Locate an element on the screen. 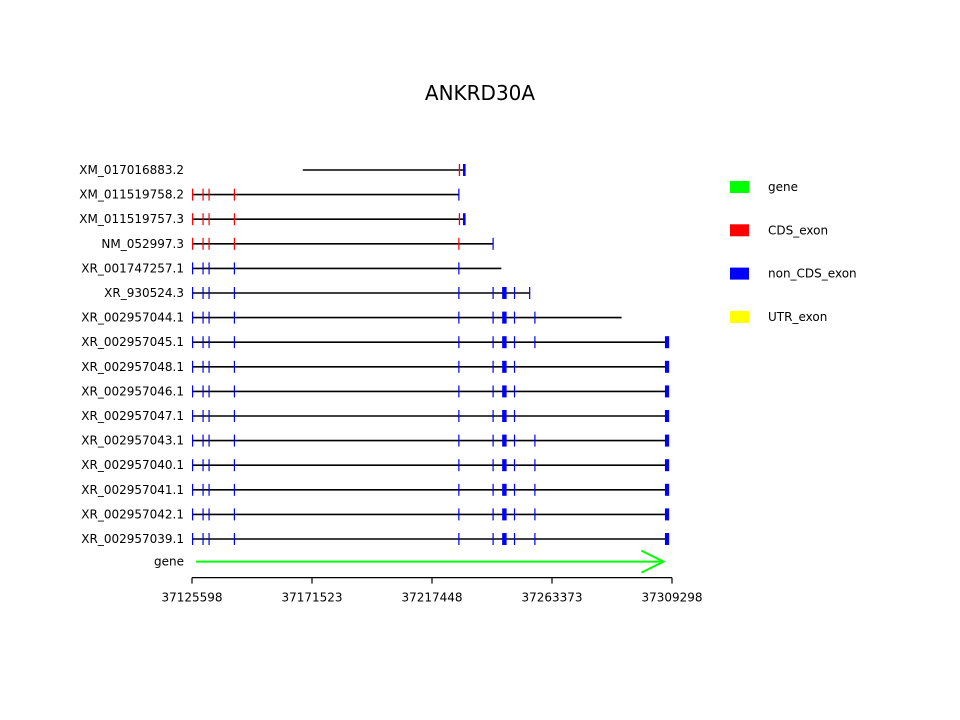  transcript-label: XR_002957040.1 is located at coordinates (132, 465).